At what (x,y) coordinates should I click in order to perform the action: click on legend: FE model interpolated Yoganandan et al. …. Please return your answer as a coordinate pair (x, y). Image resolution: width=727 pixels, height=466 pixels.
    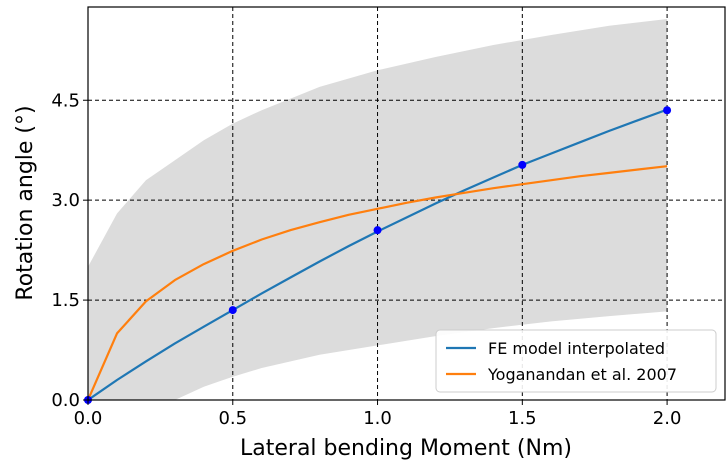
    Looking at the image, I should click on (576, 361).